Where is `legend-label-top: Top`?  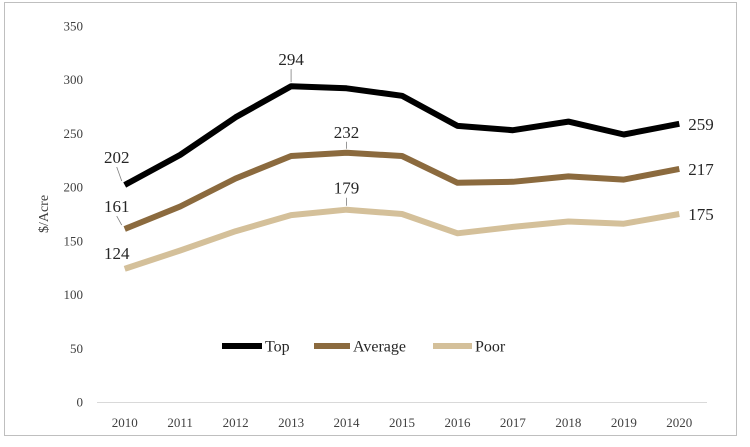
legend-label-top: Top is located at coordinates (277, 347).